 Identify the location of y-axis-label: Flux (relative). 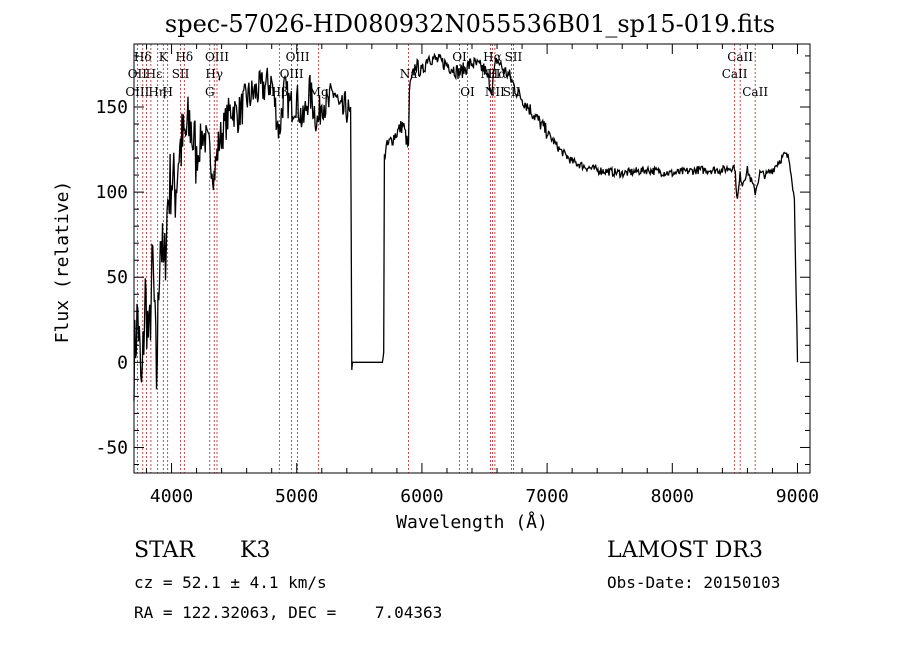
(62, 262).